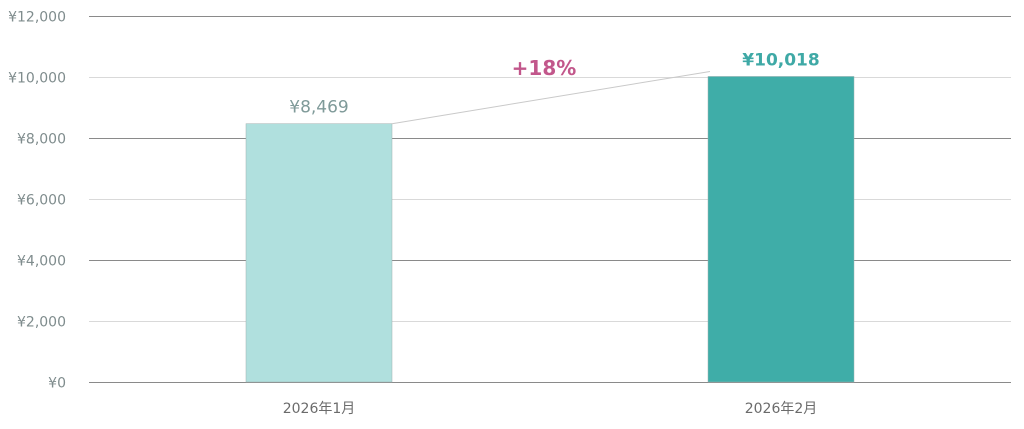 This screenshot has width=1024, height=429. Describe the element at coordinates (780, 60) in the screenshot. I see `bar-value-label: ¥10,018` at that location.